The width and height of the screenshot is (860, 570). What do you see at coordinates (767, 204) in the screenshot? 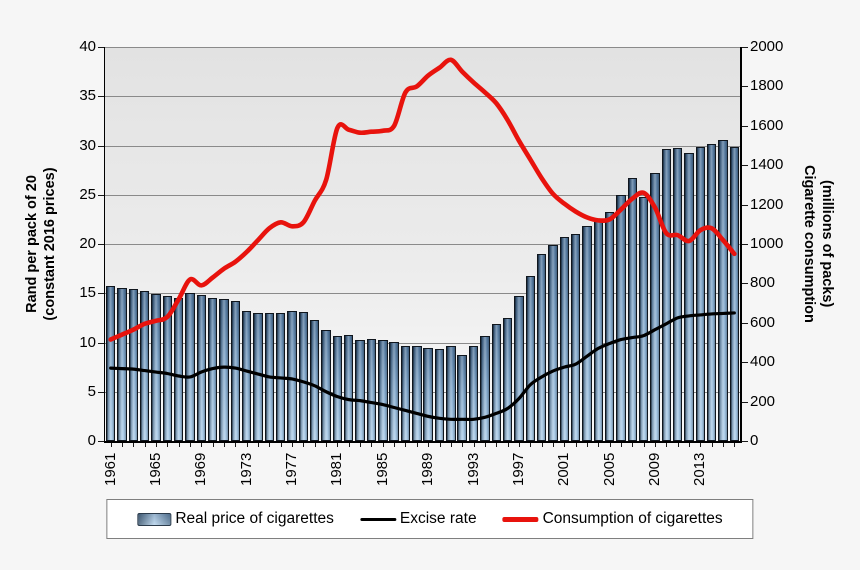
I see `y-right-tick-label-1200: 1200` at bounding box center [767, 204].